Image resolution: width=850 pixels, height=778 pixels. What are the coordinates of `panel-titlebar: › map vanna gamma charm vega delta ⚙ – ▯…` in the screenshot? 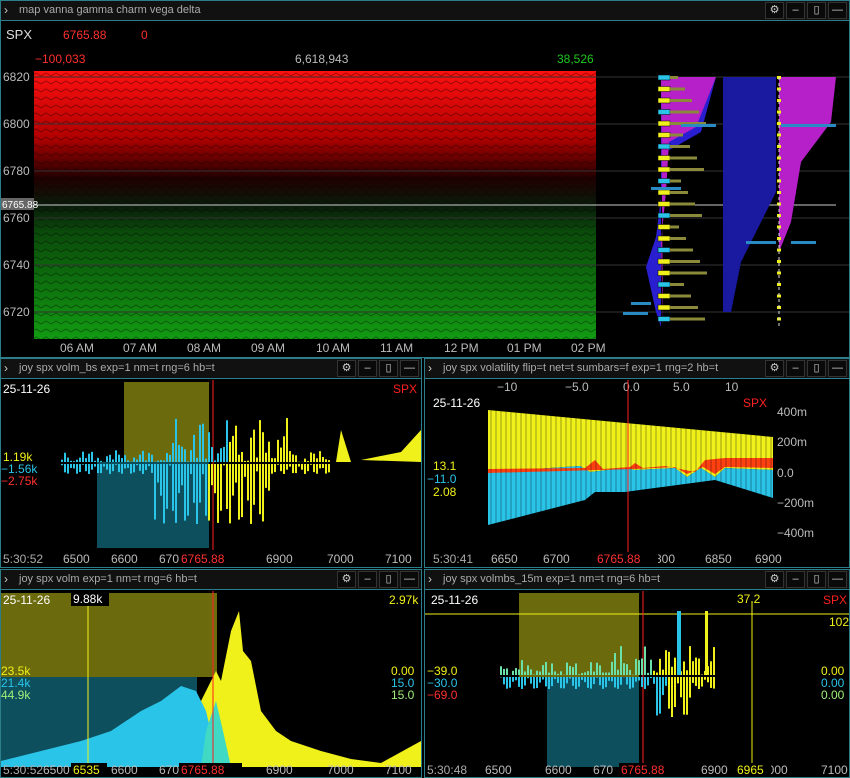 It's located at (425, 11).